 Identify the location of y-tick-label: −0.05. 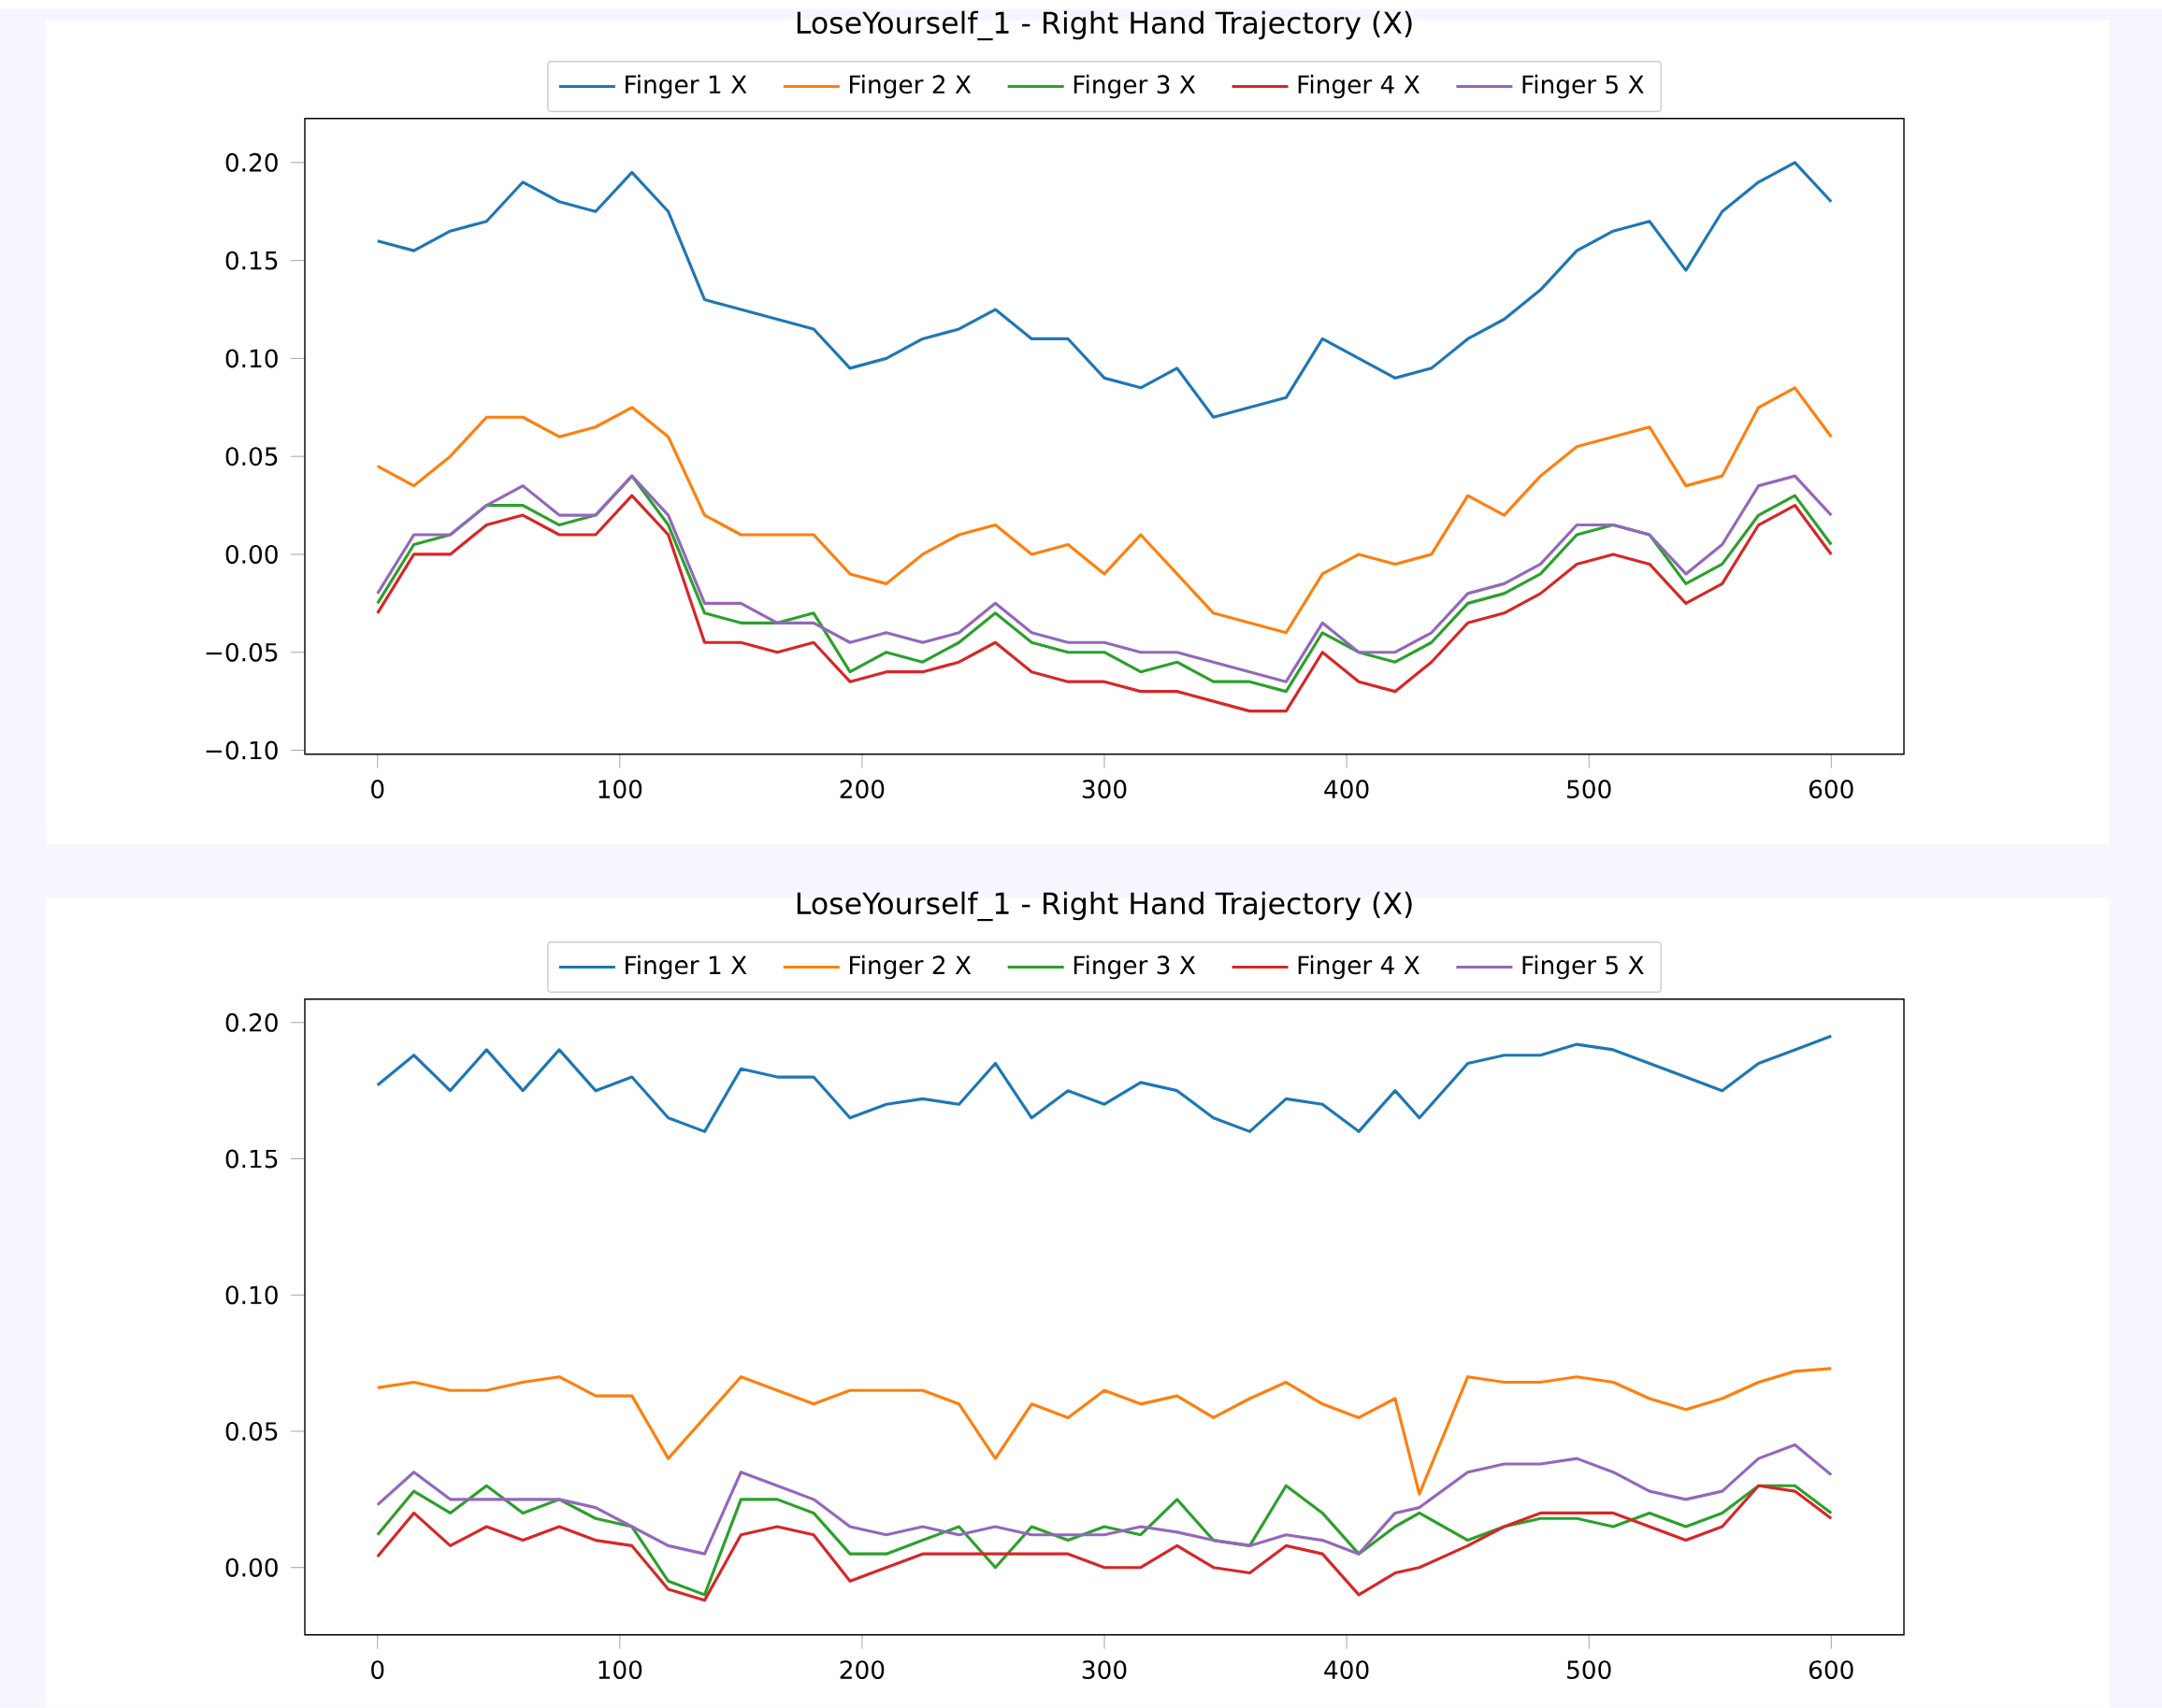
(242, 652).